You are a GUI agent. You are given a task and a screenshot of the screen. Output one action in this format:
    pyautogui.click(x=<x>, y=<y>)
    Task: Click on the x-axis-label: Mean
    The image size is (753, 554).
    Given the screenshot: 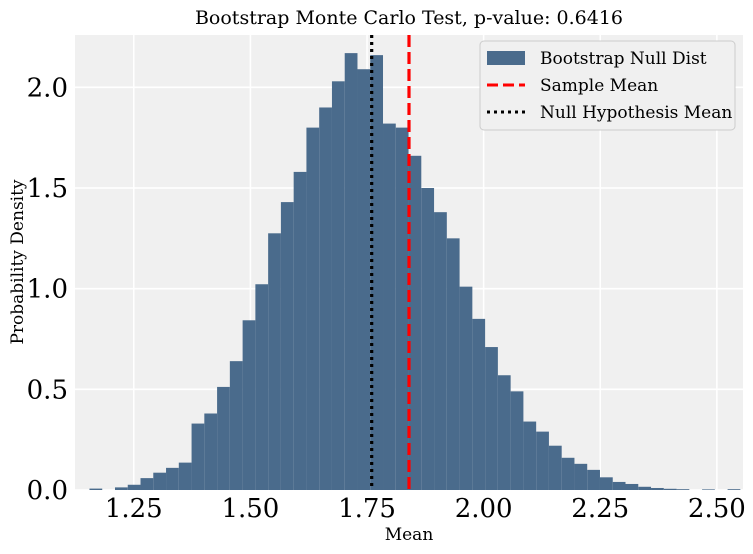 What is the action you would take?
    pyautogui.click(x=409, y=535)
    